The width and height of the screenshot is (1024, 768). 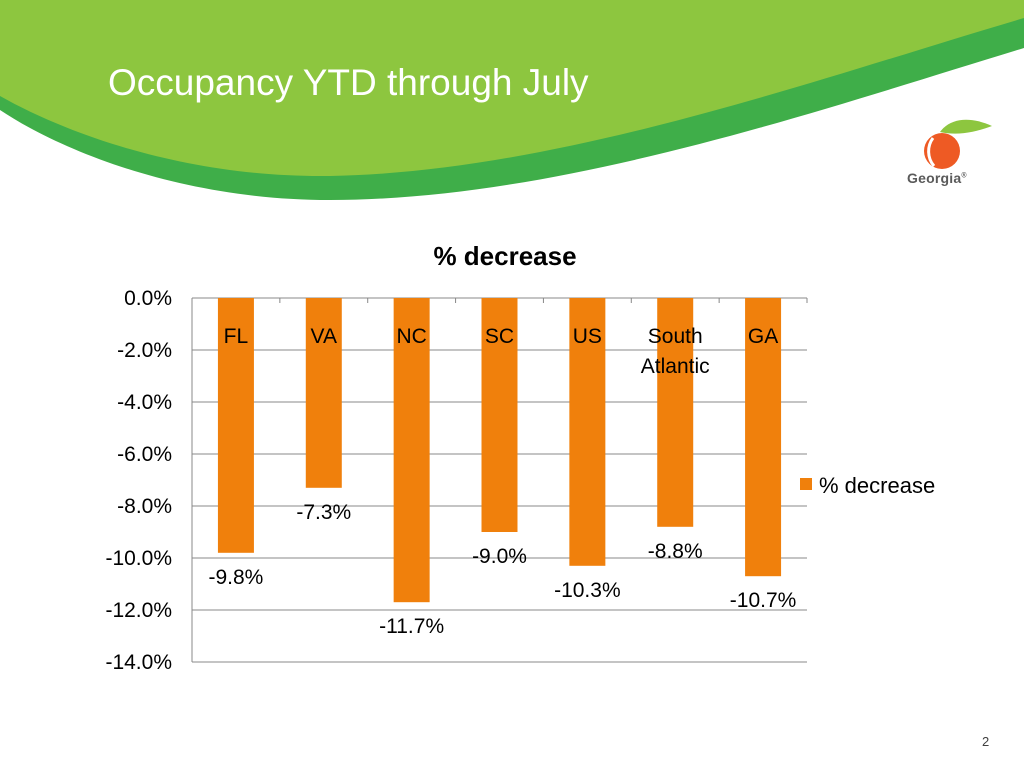 What do you see at coordinates (323, 512) in the screenshot?
I see `data-label: -7.3%` at bounding box center [323, 512].